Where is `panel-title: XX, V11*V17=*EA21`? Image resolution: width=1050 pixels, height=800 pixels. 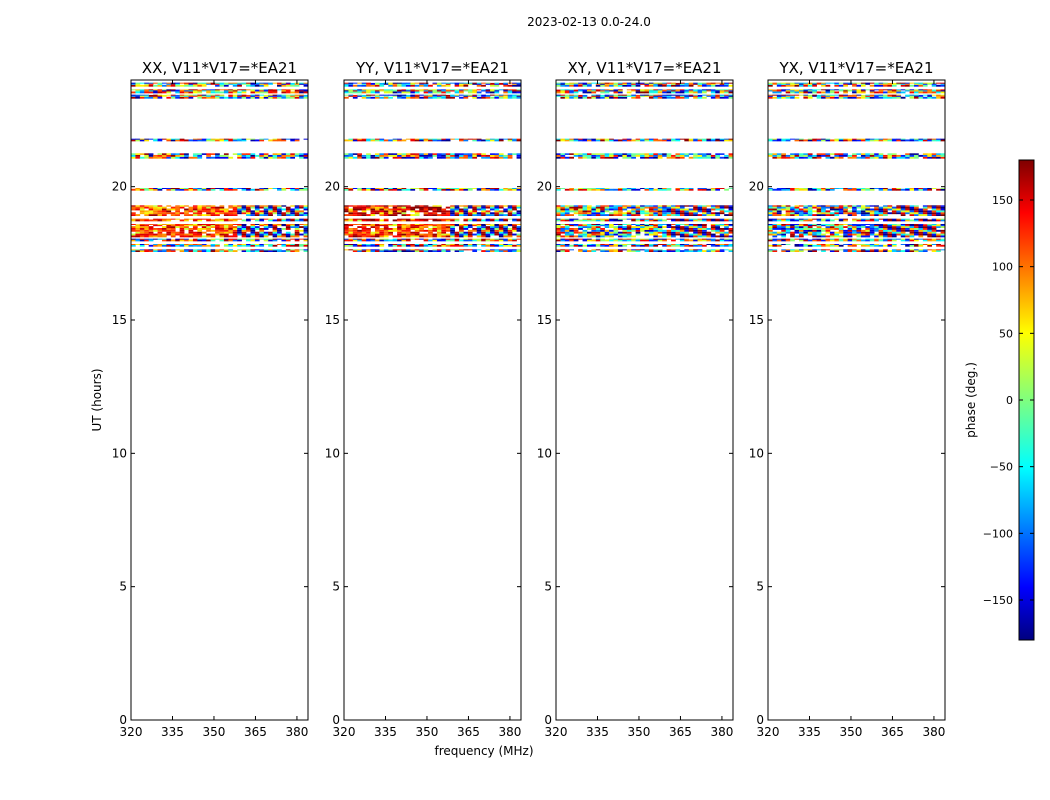
panel-title: XX, V11*V17=*EA21 is located at coordinates (219, 68).